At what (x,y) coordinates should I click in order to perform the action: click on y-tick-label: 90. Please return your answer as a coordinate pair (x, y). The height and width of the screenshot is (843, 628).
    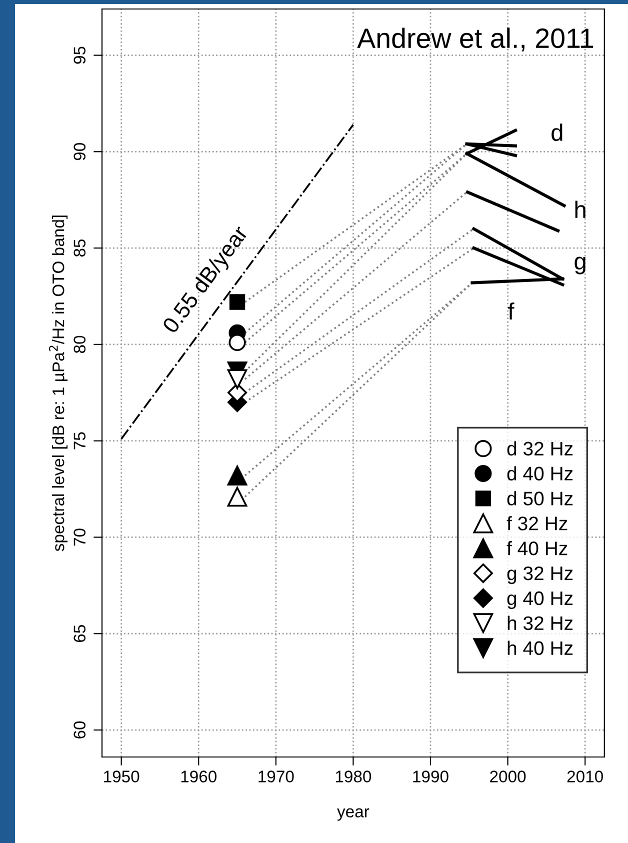
    Looking at the image, I should click on (80, 151).